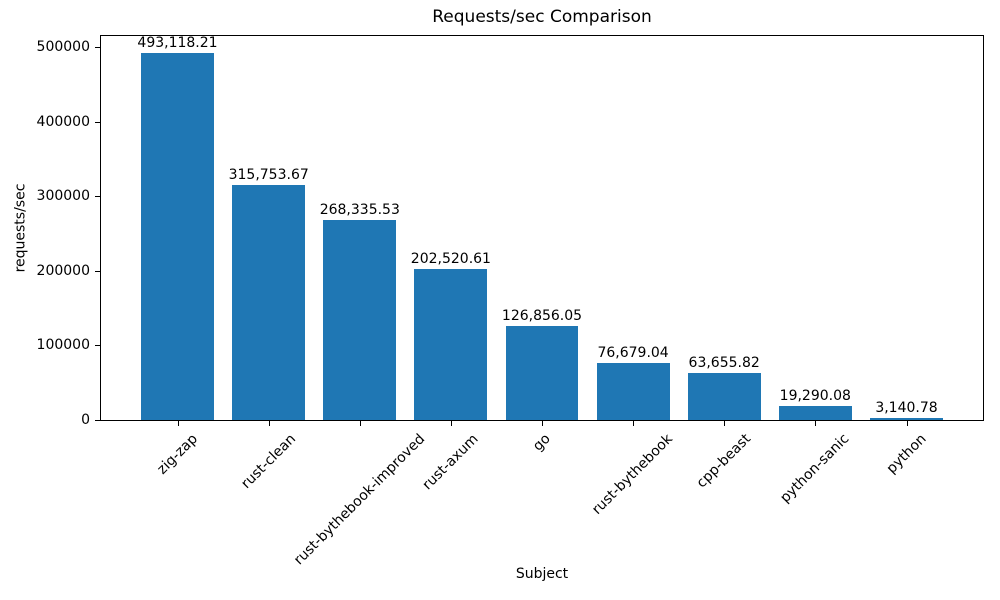  Describe the element at coordinates (85, 419) in the screenshot. I see `y-tick-label: 0` at that location.